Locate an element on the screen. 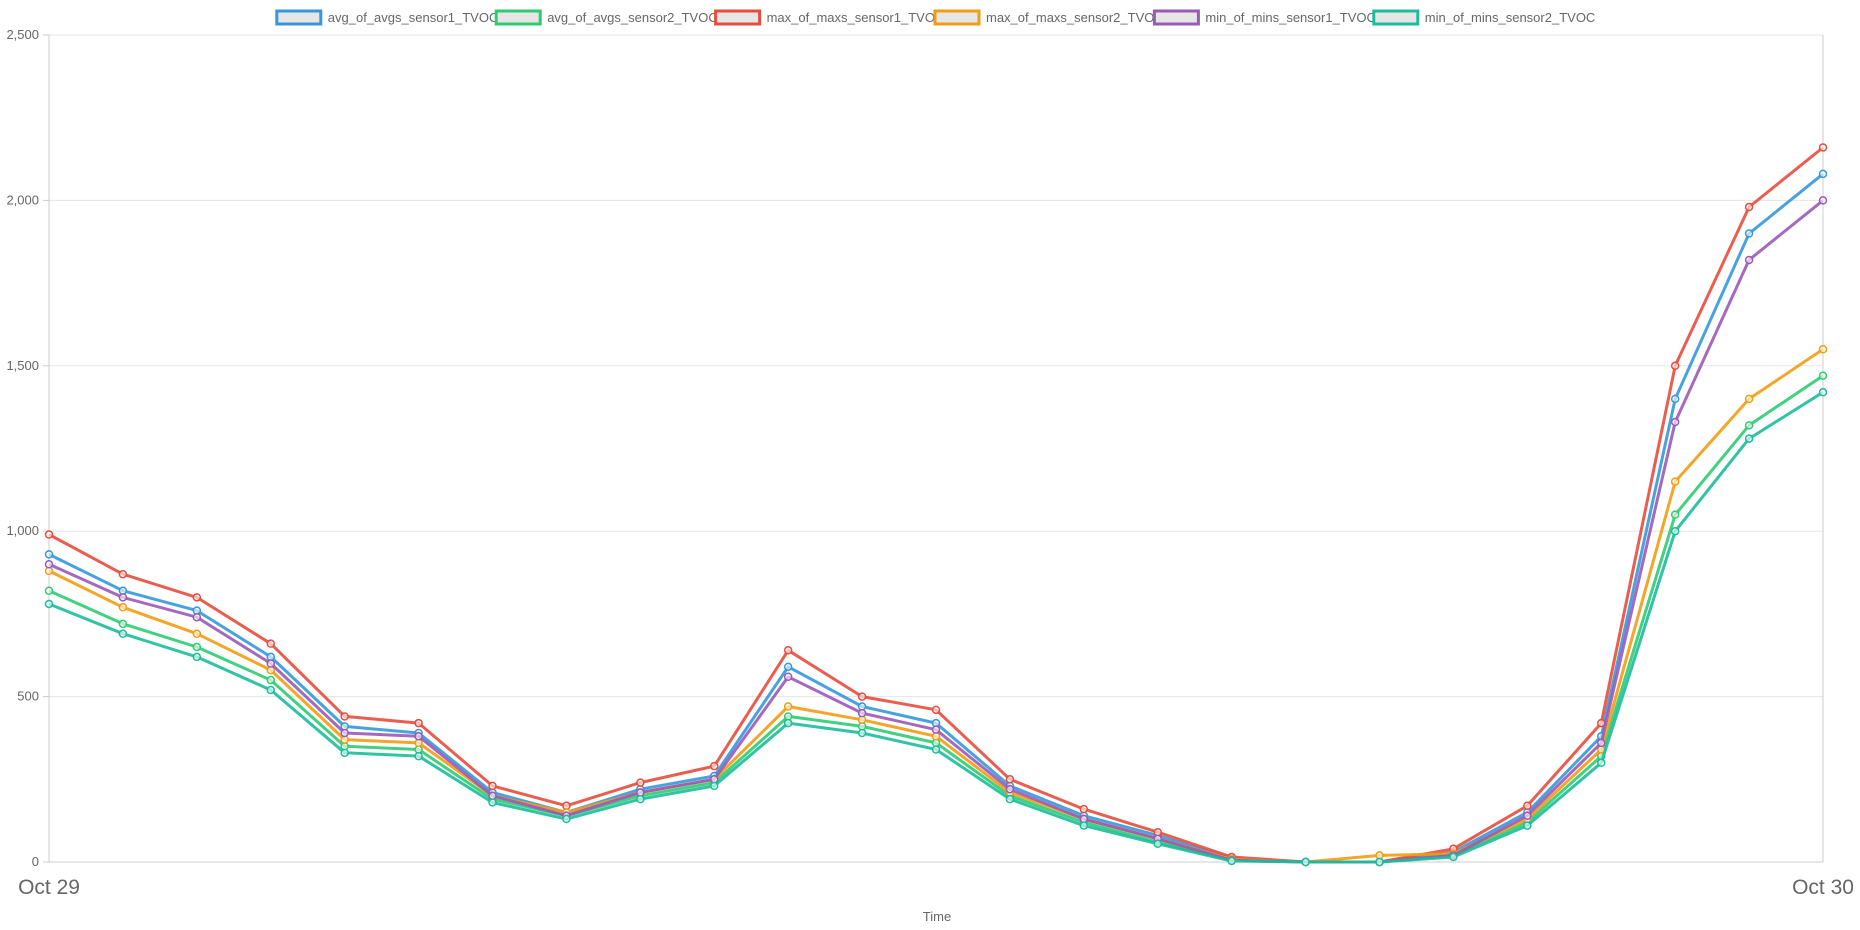  legend-item: avg_of_avgs_sensor1_TVOC is located at coordinates (387, 17).